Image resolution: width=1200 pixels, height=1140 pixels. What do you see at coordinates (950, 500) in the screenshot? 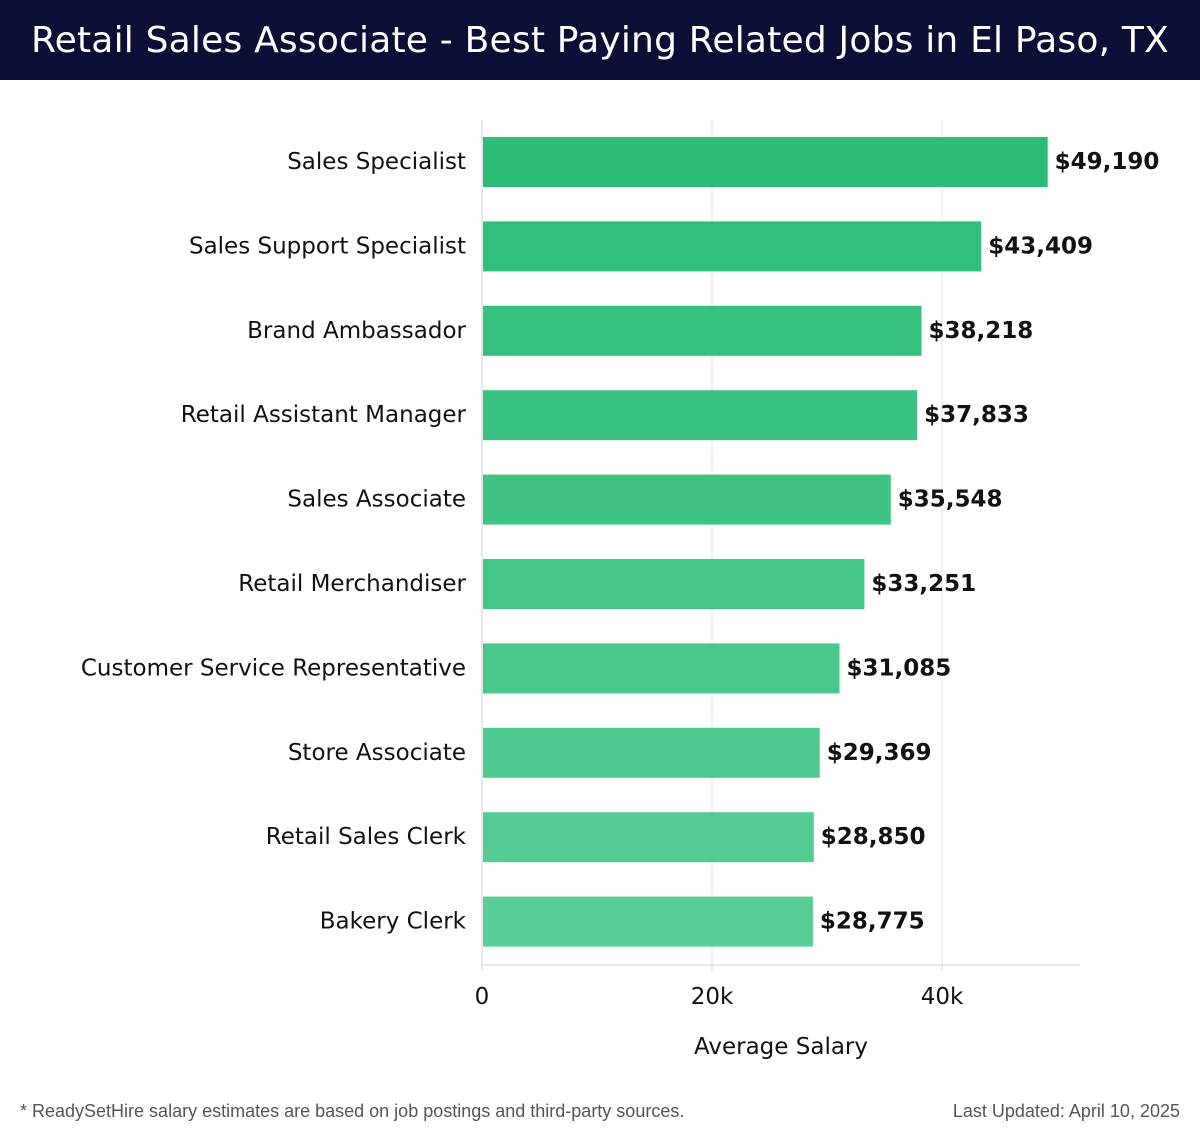
I see `value-label: $35,548` at bounding box center [950, 500].